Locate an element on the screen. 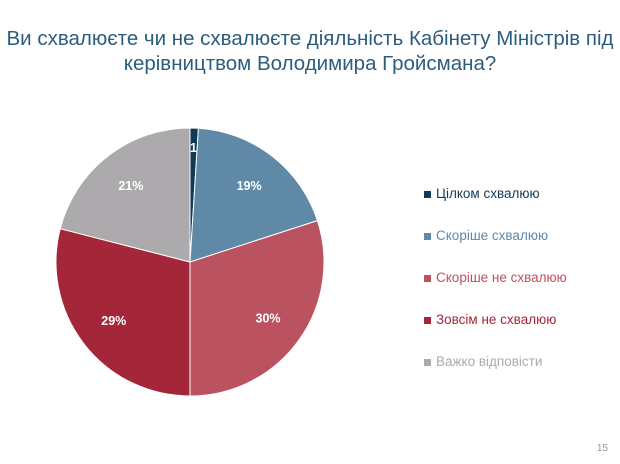 This screenshot has width=620, height=464. legend-item-2: Скоріше схвалюю is located at coordinates (495, 244).